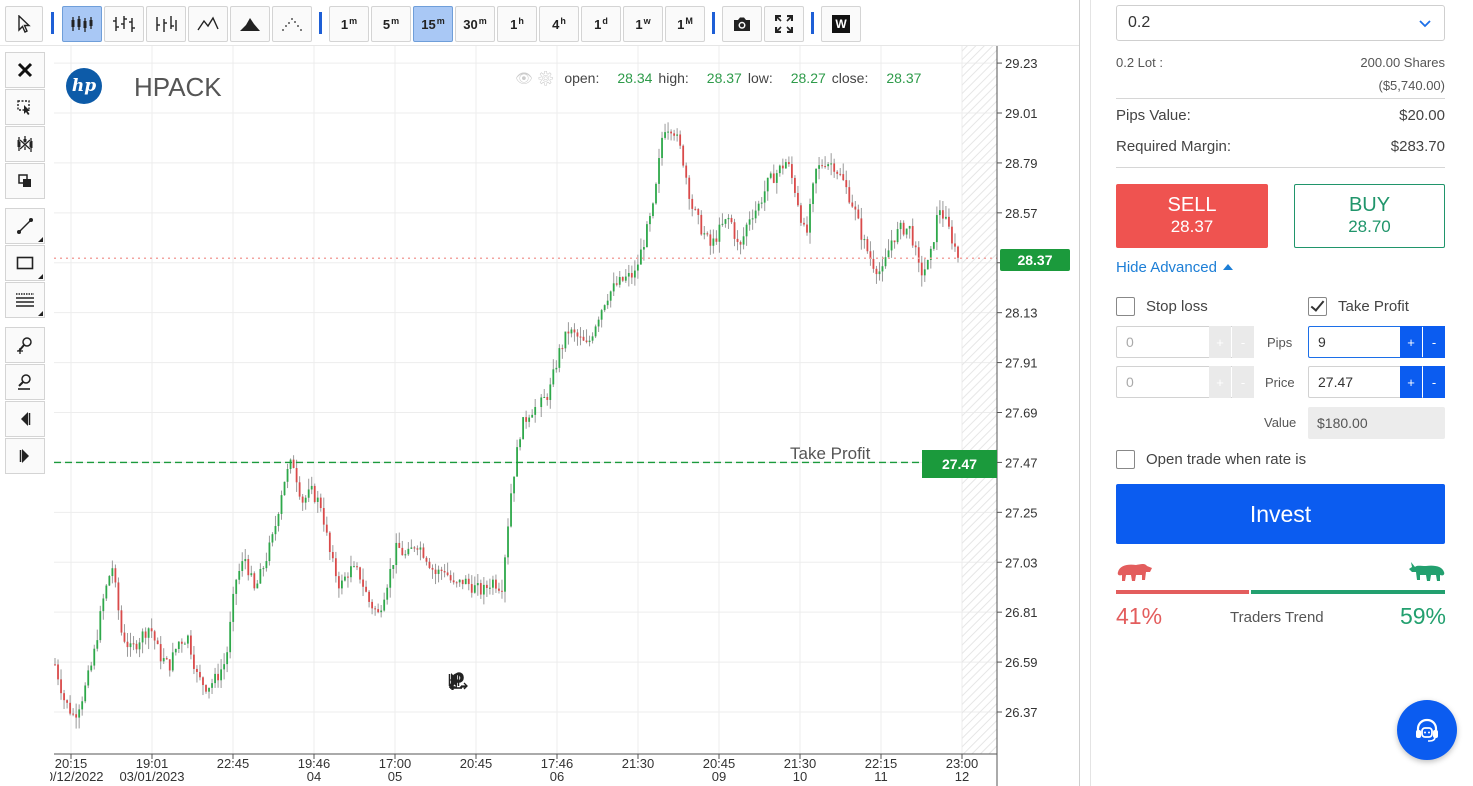 The height and width of the screenshot is (786, 1473). Describe the element at coordinates (1317, 306) in the screenshot. I see `take-profit-checkbox` at that location.